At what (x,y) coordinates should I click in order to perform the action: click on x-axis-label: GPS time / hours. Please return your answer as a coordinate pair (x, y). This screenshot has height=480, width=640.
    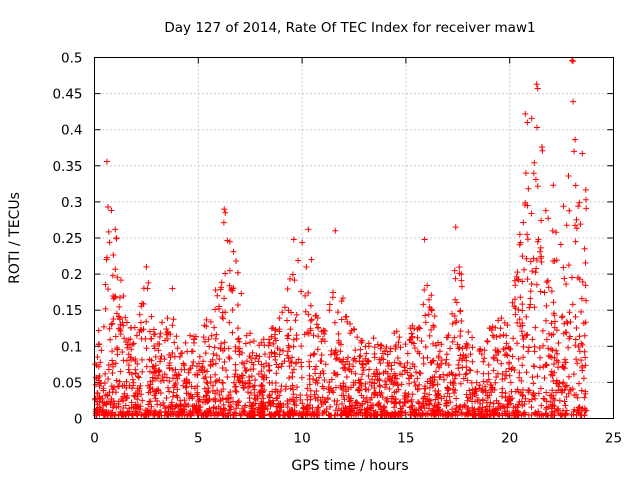
    Looking at the image, I should click on (349, 466).